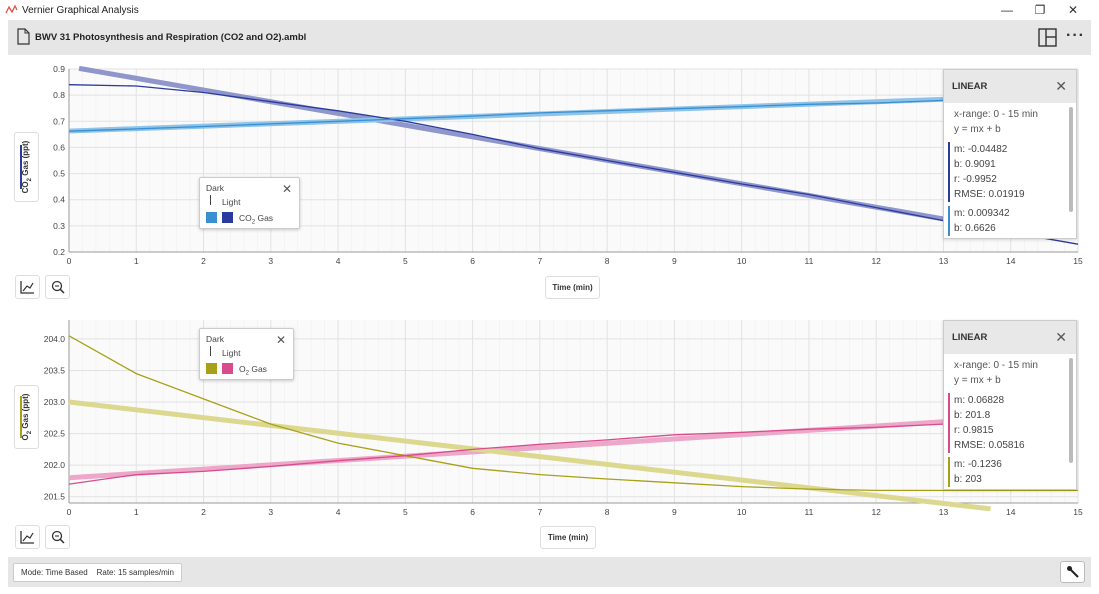 The width and height of the screenshot is (1099, 594). I want to click on y-tick-label: 202.5, so click(55, 434).